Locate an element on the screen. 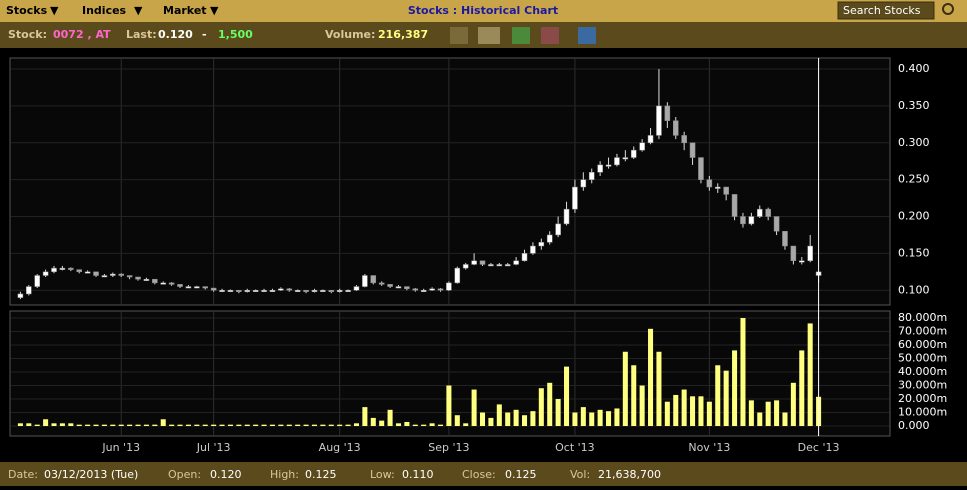 The width and height of the screenshot is (967, 490). menu: Indices is located at coordinates (104, 10).